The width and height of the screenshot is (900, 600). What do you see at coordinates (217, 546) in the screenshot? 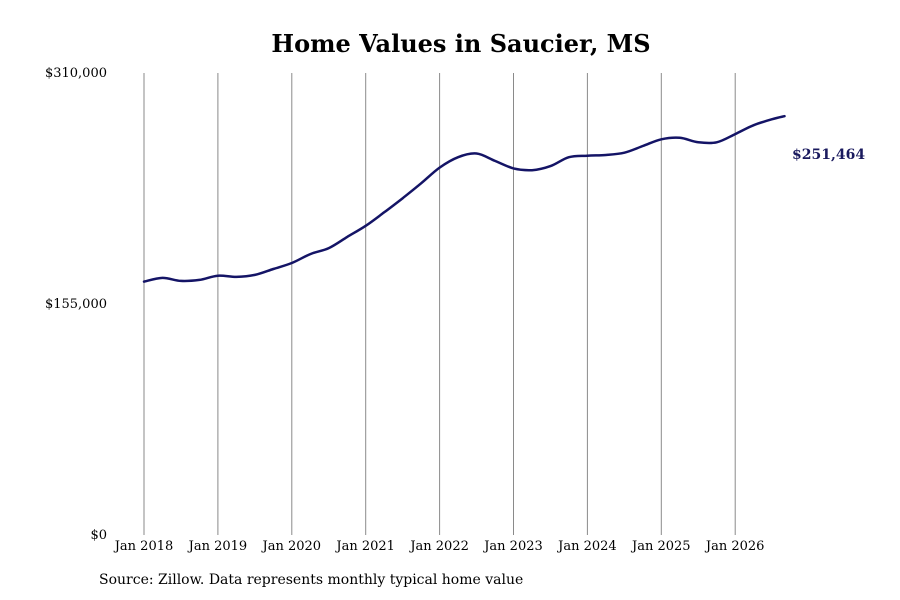
I see `x-tick-label: Jan 2019` at bounding box center [217, 546].